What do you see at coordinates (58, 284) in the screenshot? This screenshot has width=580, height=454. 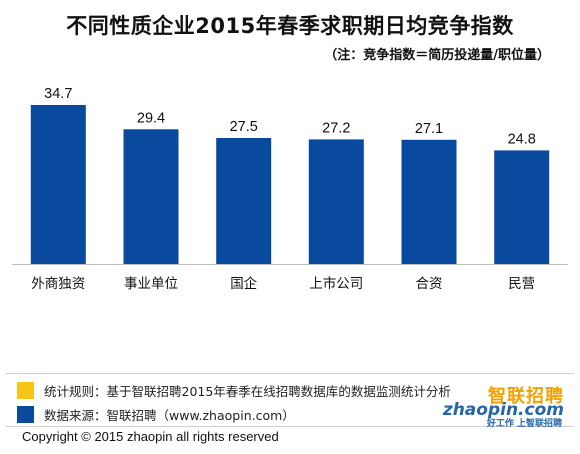 I see `category-label-0: 外商独资` at bounding box center [58, 284].